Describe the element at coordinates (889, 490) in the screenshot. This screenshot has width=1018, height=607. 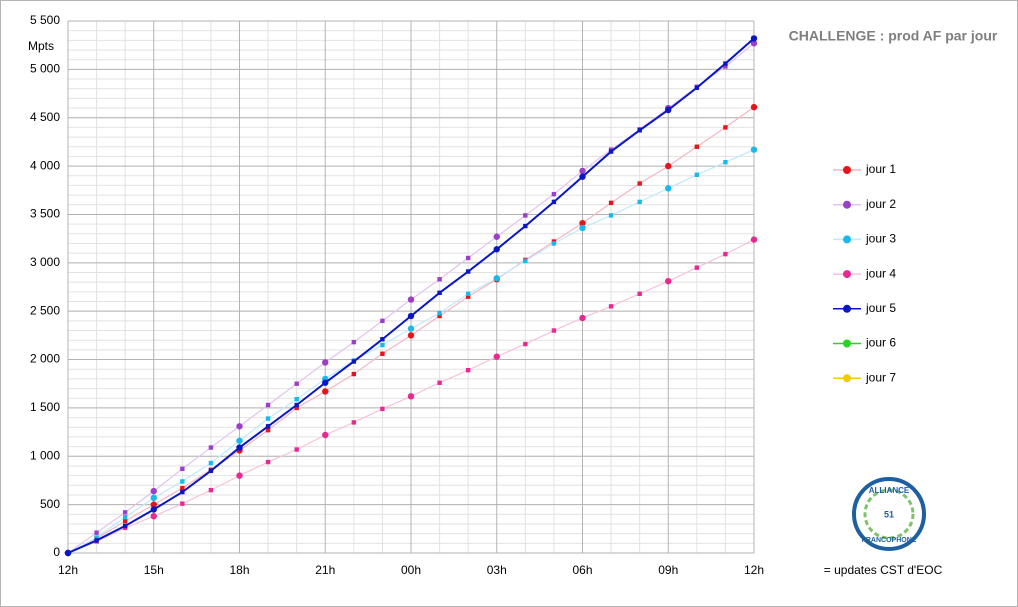
I see `logo-text: ALLIANCE` at that location.